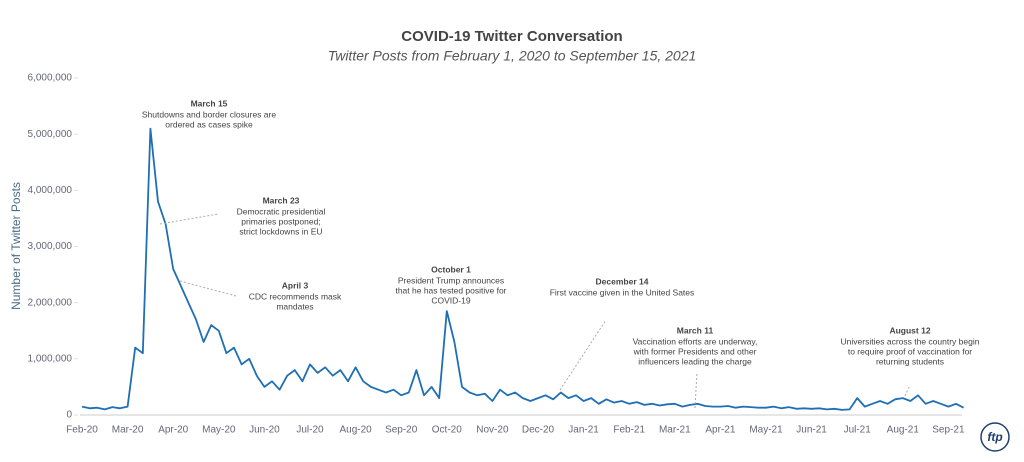 The image size is (1024, 462). Describe the element at coordinates (50, 302) in the screenshot. I see `y-tick-label: 2,000,000` at that location.